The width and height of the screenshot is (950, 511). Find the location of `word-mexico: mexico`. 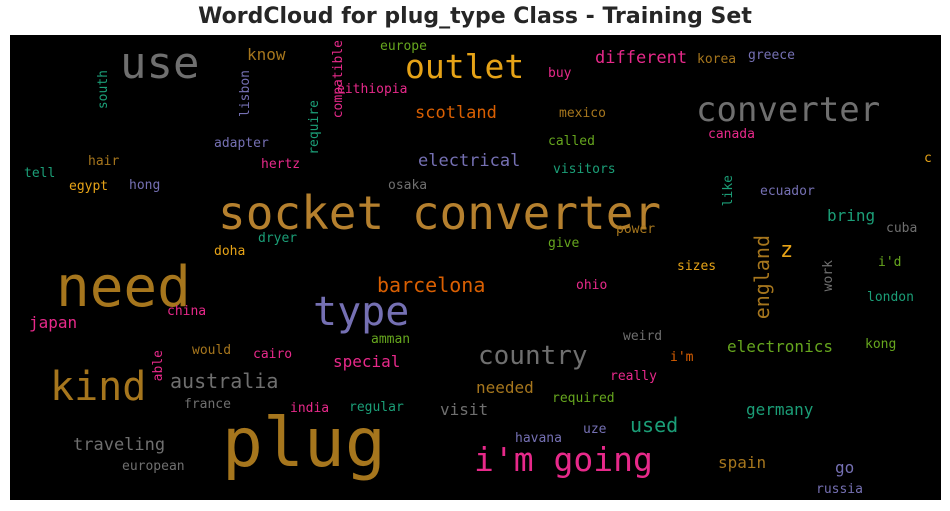

word-mexico: mexico is located at coordinates (582, 113).